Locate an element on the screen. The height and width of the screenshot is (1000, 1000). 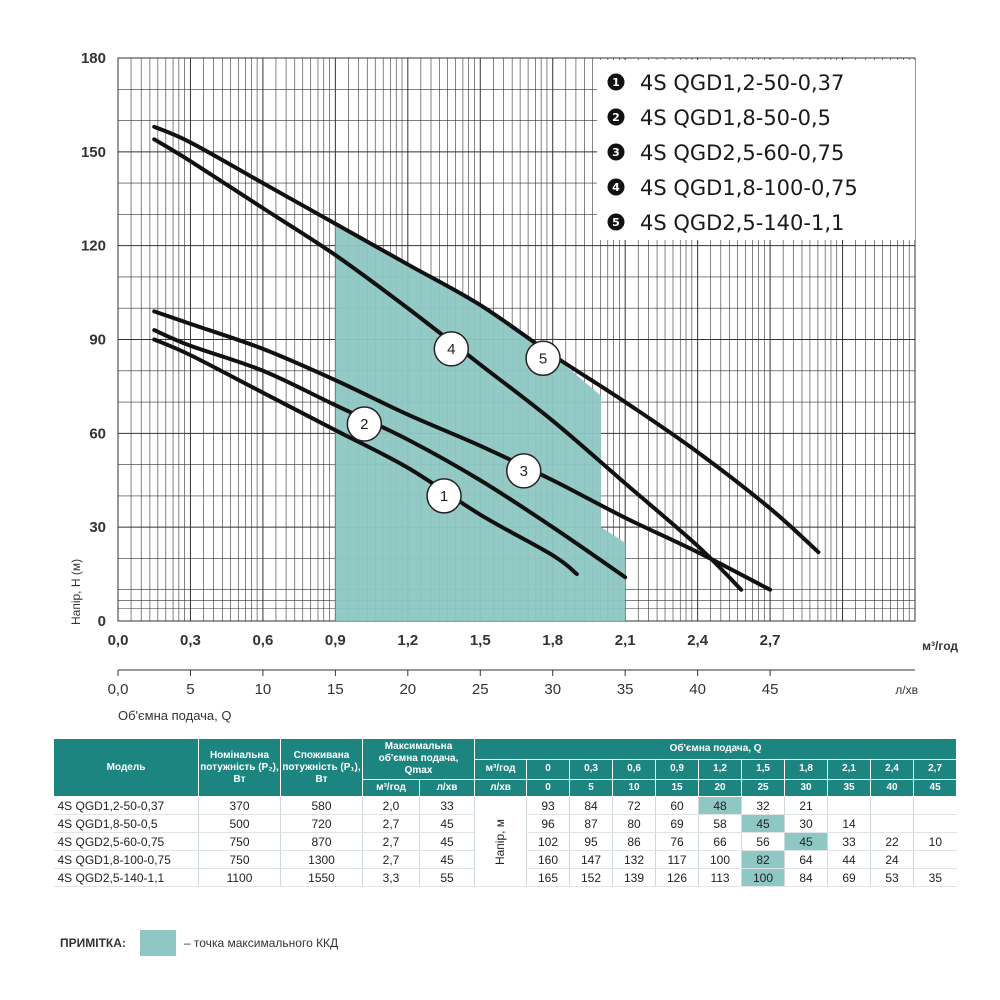
cell-model: 4S QGD2,5-60-0,75 is located at coordinates (126, 841).